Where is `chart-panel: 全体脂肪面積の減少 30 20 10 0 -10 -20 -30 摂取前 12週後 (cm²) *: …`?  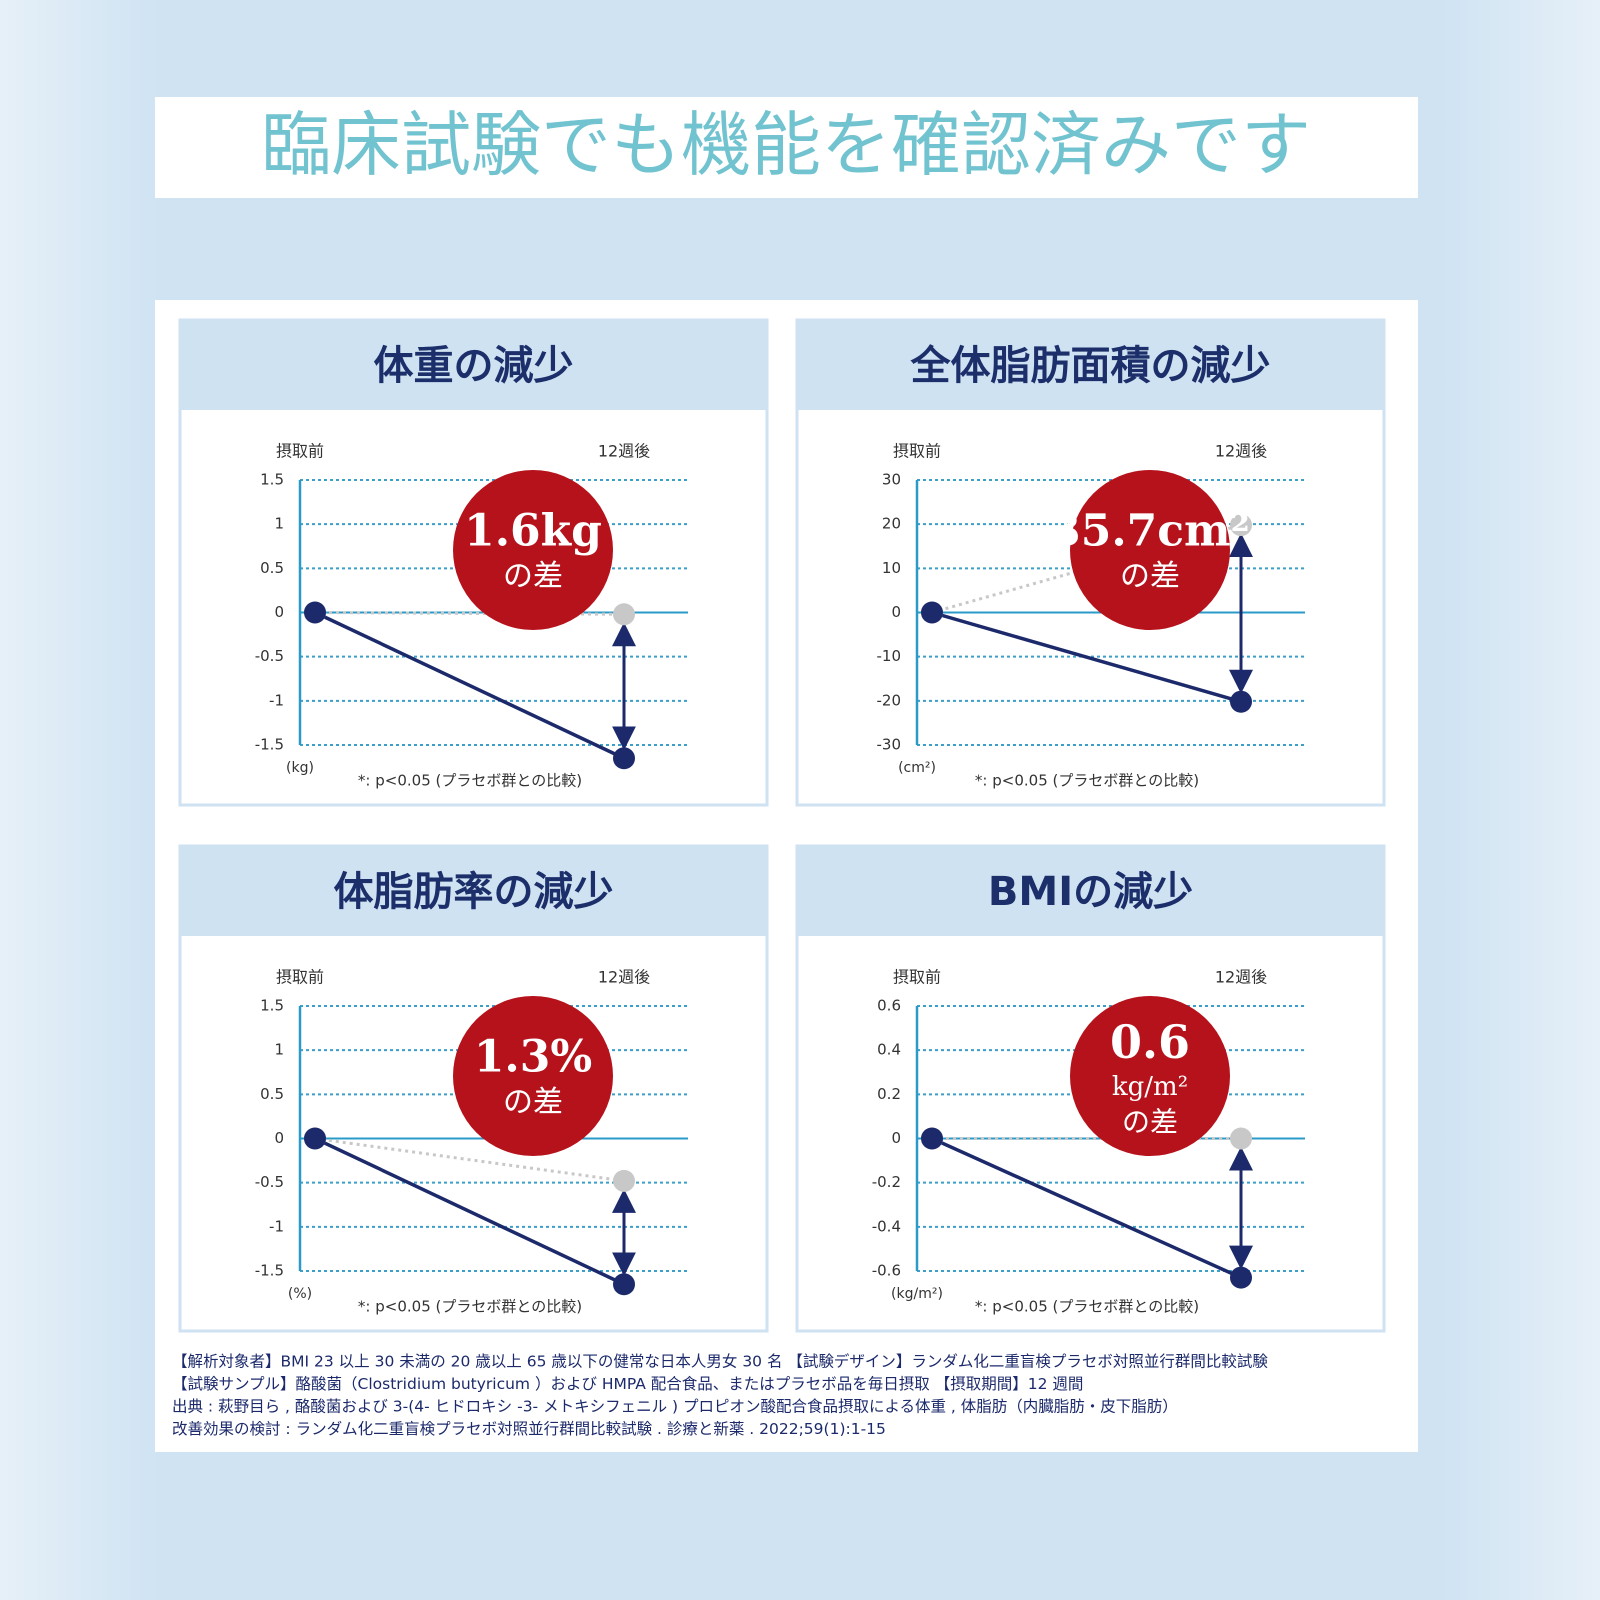
chart-panel: 全体脂肪面積の減少 30 20 10 0 -10 -20 -30 摂取前 12週後 (cm²) *: … is located at coordinates (1090, 562).